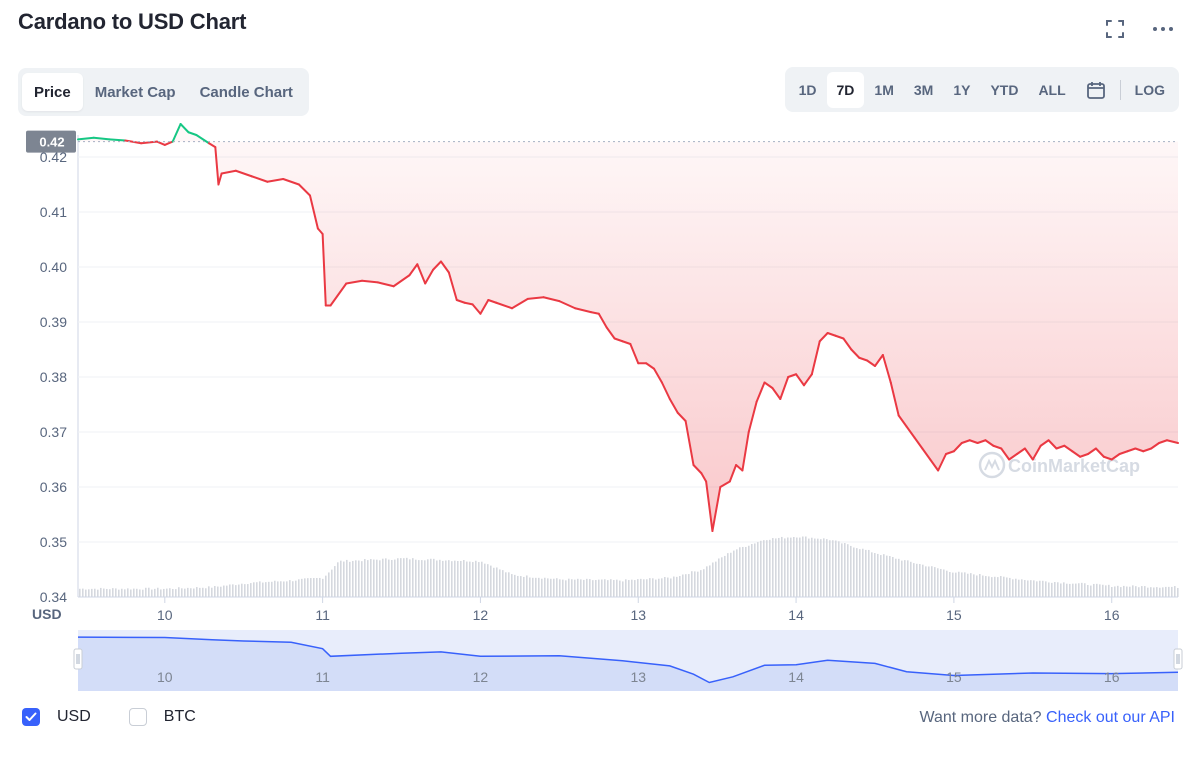 This screenshot has height=761, width=1198. Describe the element at coordinates (1052, 89) in the screenshot. I see `range-all: ALL` at that location.